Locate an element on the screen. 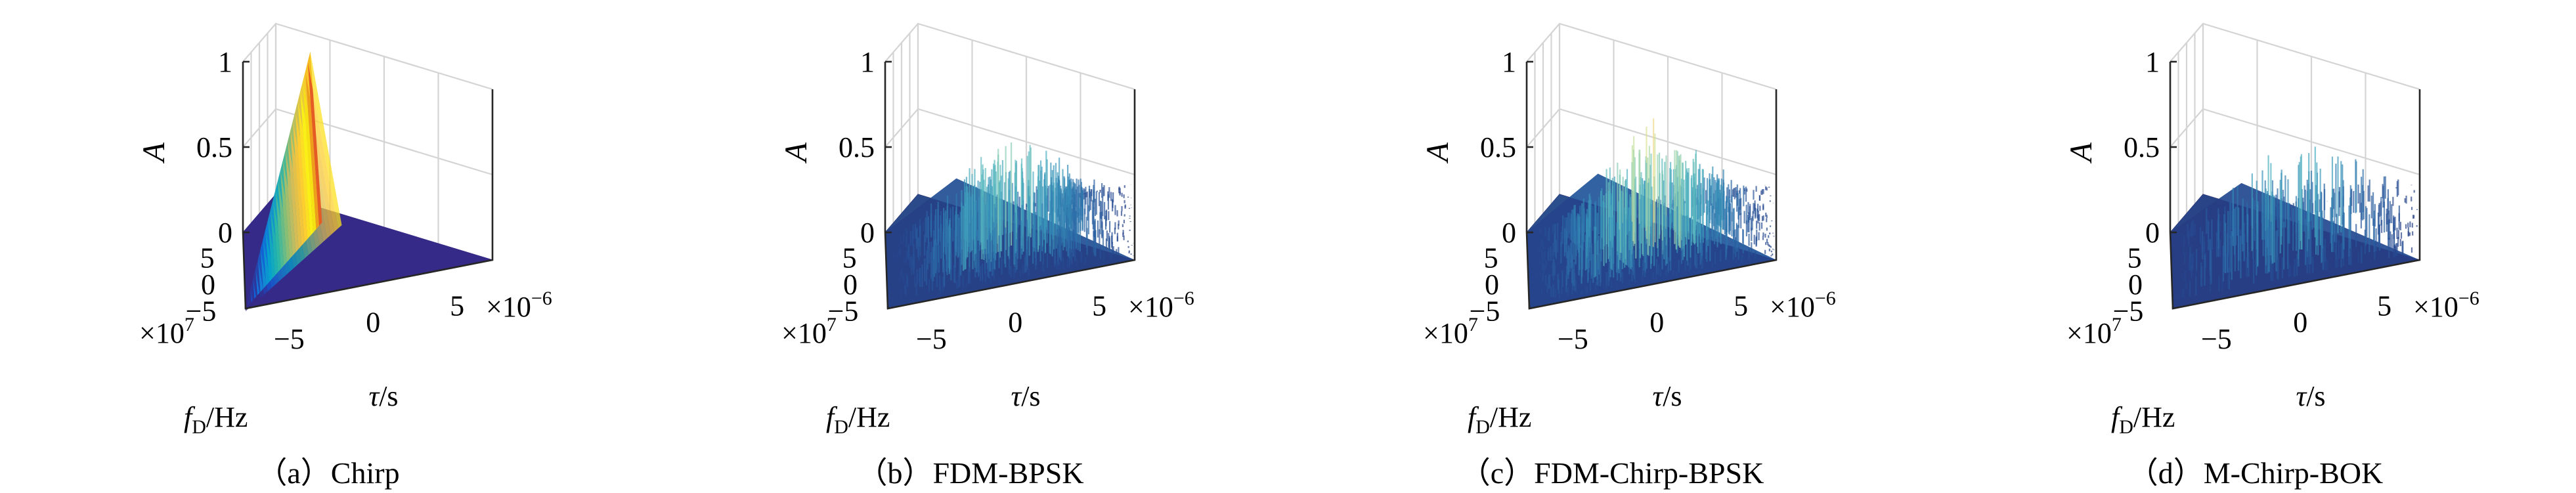 The width and height of the screenshot is (2576, 493). panel-caption: （a）Chirp is located at coordinates (328, 473).